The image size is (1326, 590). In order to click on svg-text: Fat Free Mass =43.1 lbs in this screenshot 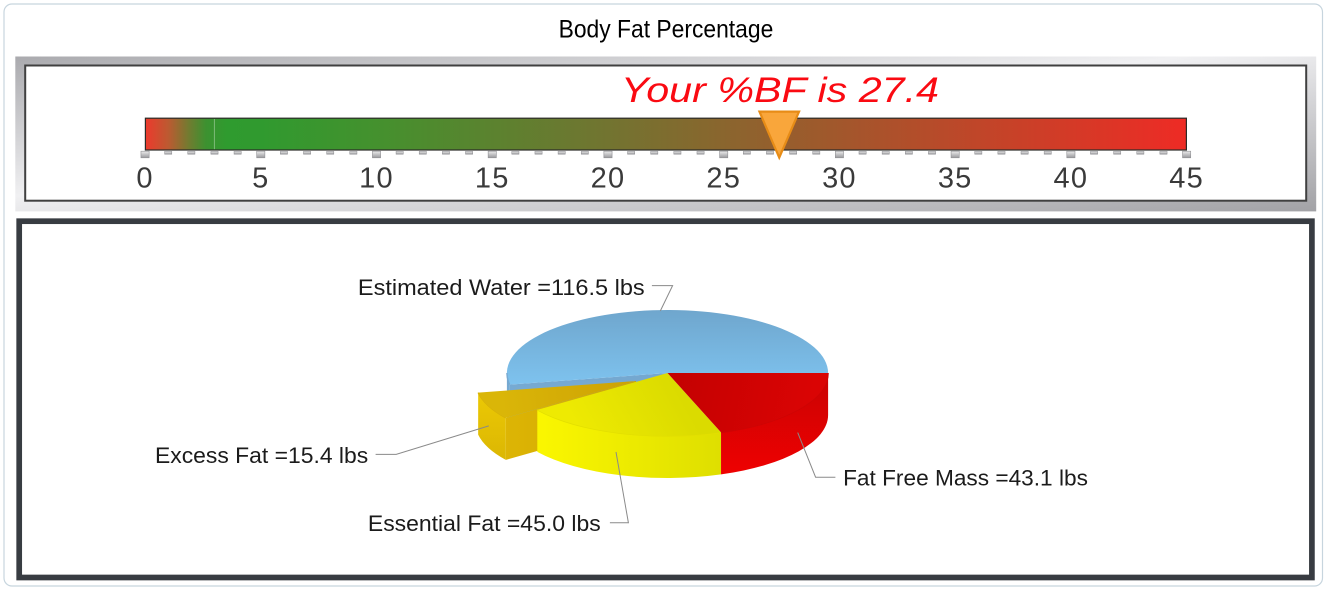, I will do `click(965, 478)`.